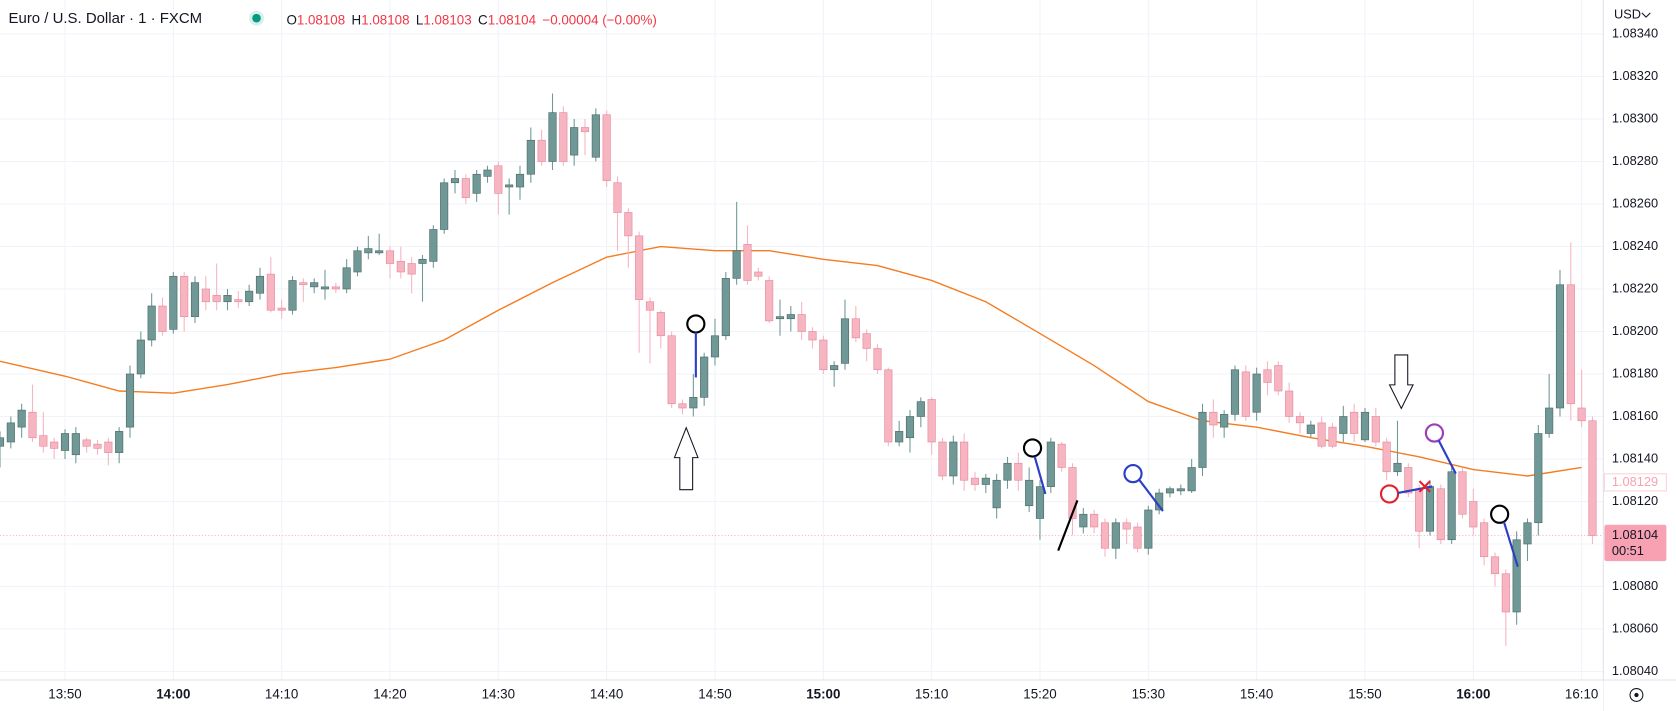 The width and height of the screenshot is (1676, 711). What do you see at coordinates (281, 693) in the screenshot?
I see `x-tick-label: 14:10` at bounding box center [281, 693].